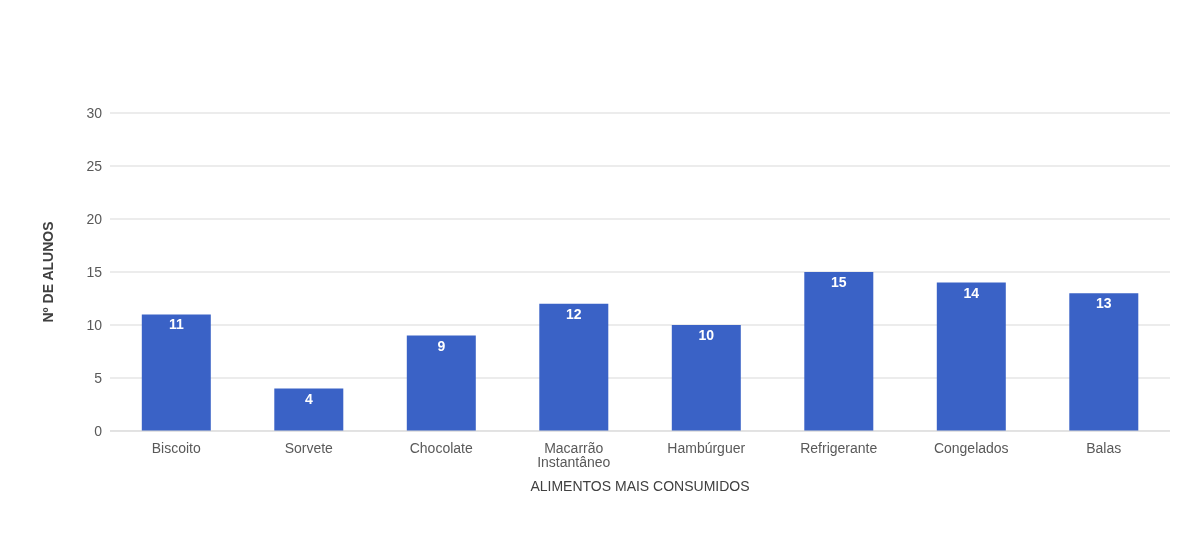 The image size is (1201, 549). What do you see at coordinates (1104, 303) in the screenshot?
I see `data-label: 13` at bounding box center [1104, 303].